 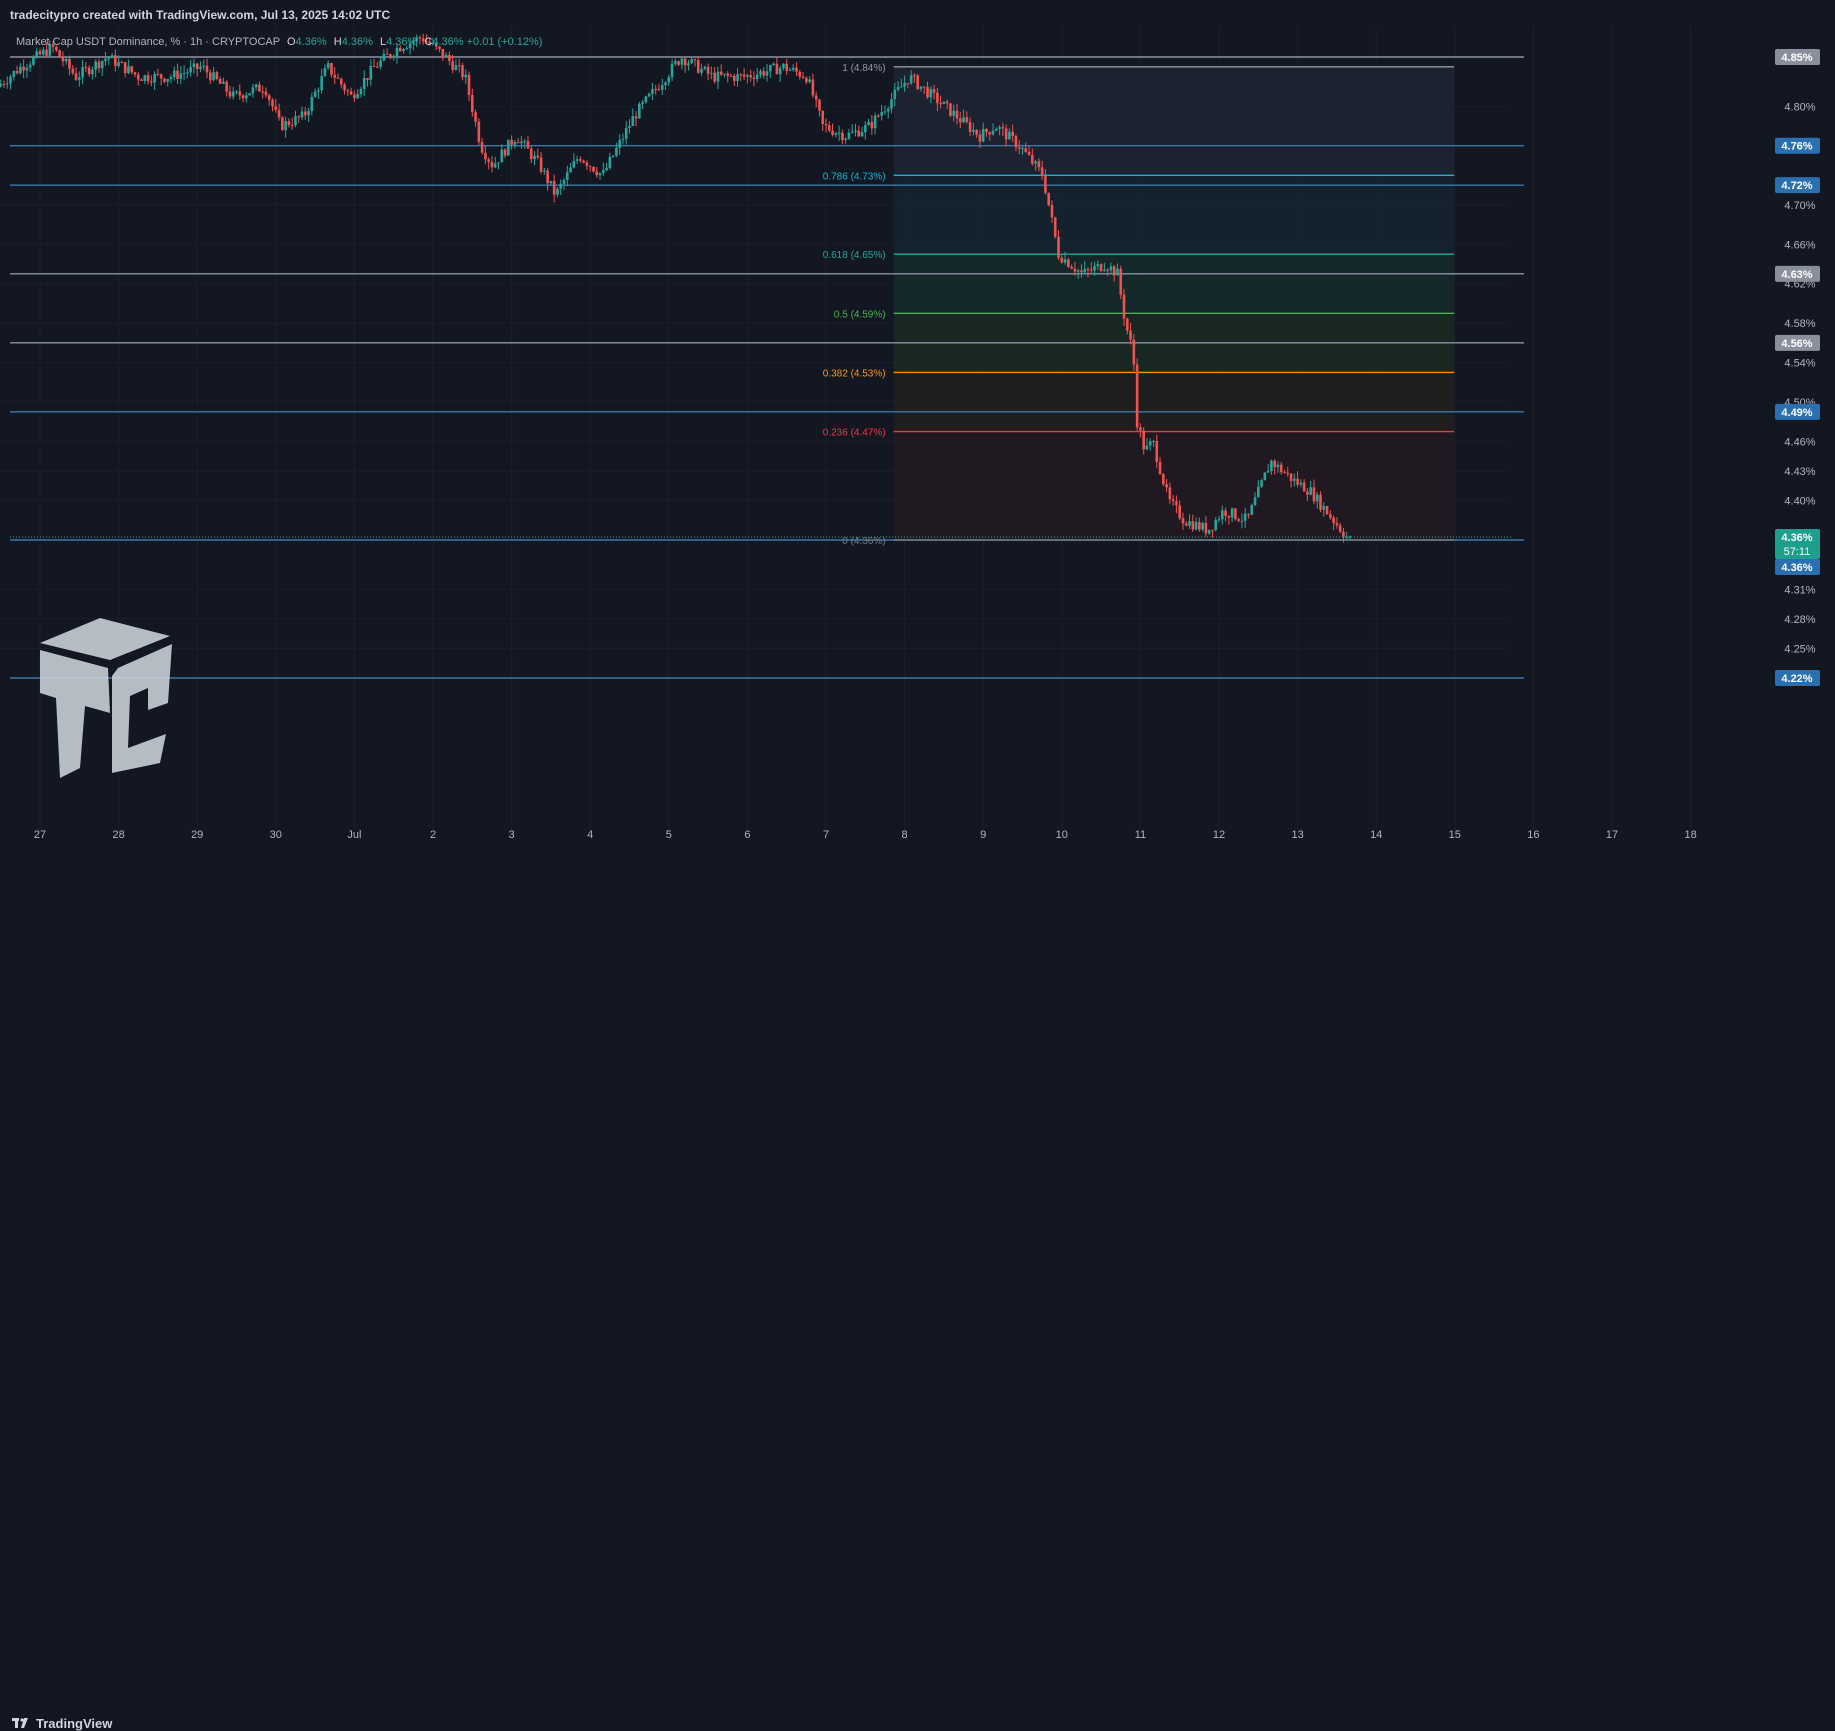 What do you see at coordinates (383, 42) in the screenshot?
I see `low-label: L` at bounding box center [383, 42].